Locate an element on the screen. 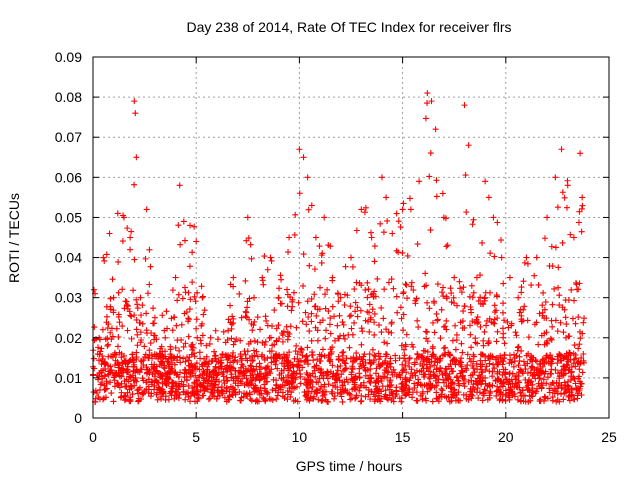 The image size is (640, 480). x-tick-label: 25 is located at coordinates (609, 437).